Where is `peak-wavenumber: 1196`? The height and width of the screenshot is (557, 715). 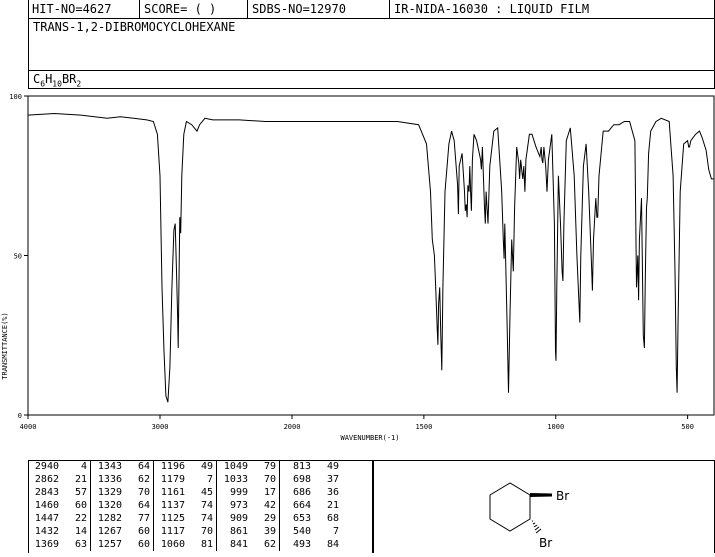 peak-wavenumber: 1196 is located at coordinates (170, 466).